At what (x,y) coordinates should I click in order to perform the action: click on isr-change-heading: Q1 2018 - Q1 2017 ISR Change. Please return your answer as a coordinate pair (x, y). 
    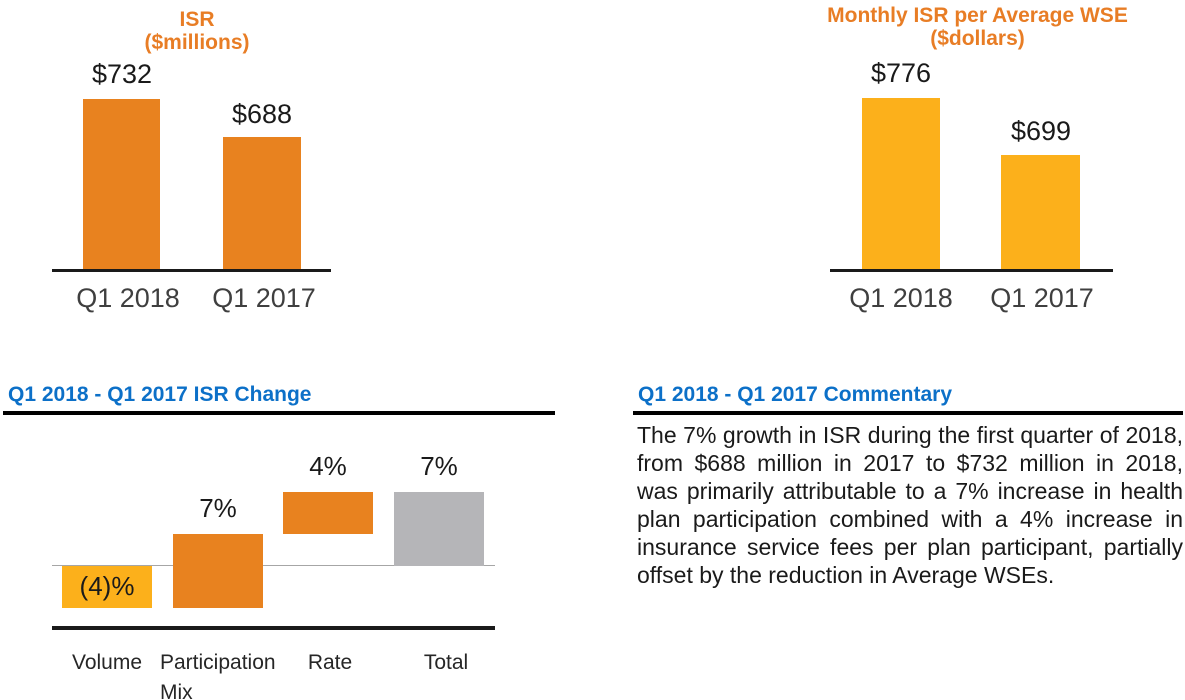
    Looking at the image, I should click on (160, 394).